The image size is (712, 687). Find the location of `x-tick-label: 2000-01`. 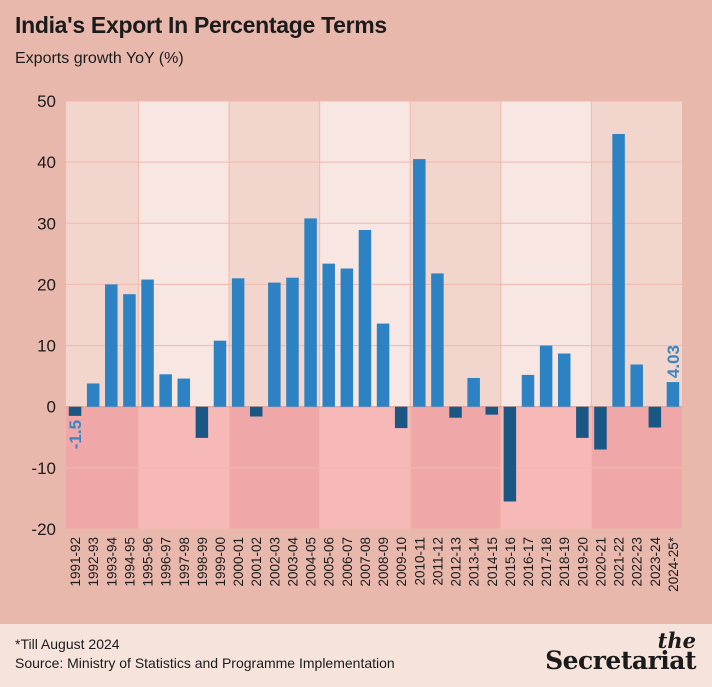

x-tick-label: 2000-01 is located at coordinates (238, 562).